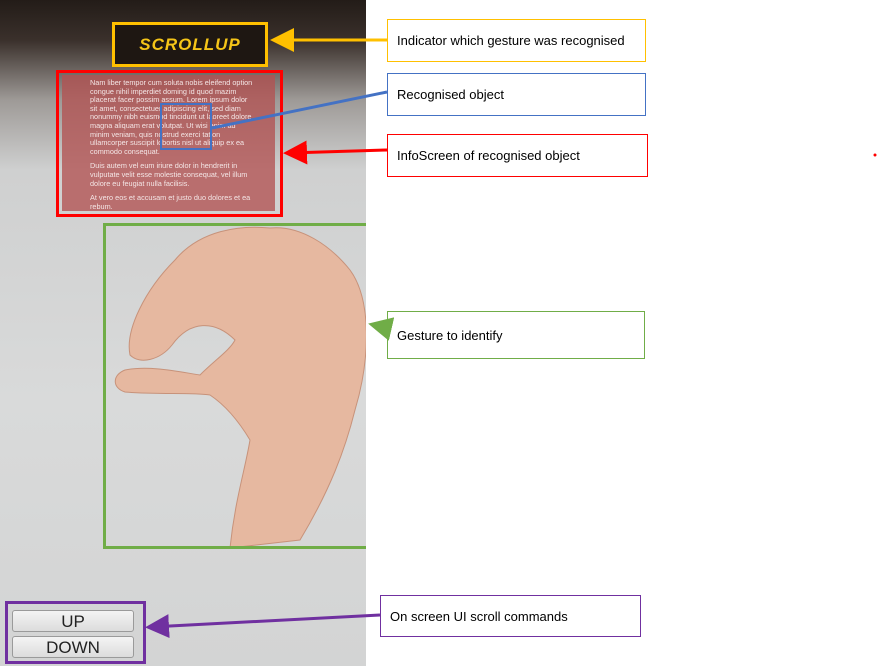 Image resolution: width=878 pixels, height=666 pixels. I want to click on gesture-highlight, so click(234, 386).